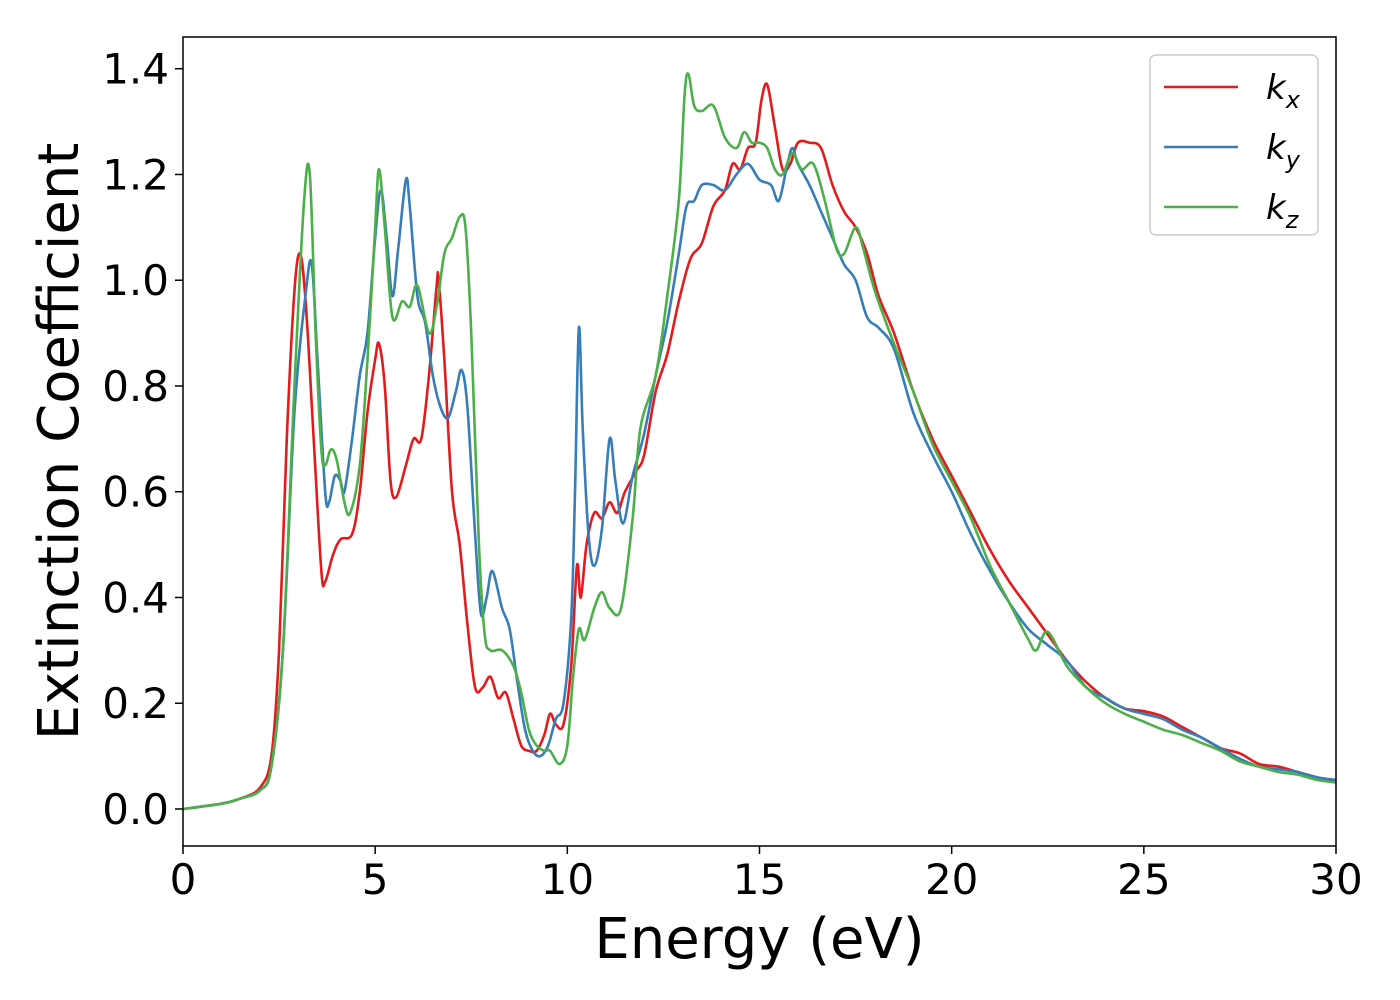 The image size is (1400, 1000). What do you see at coordinates (135, 386) in the screenshot?
I see `y-tick-label: 0.8` at bounding box center [135, 386].